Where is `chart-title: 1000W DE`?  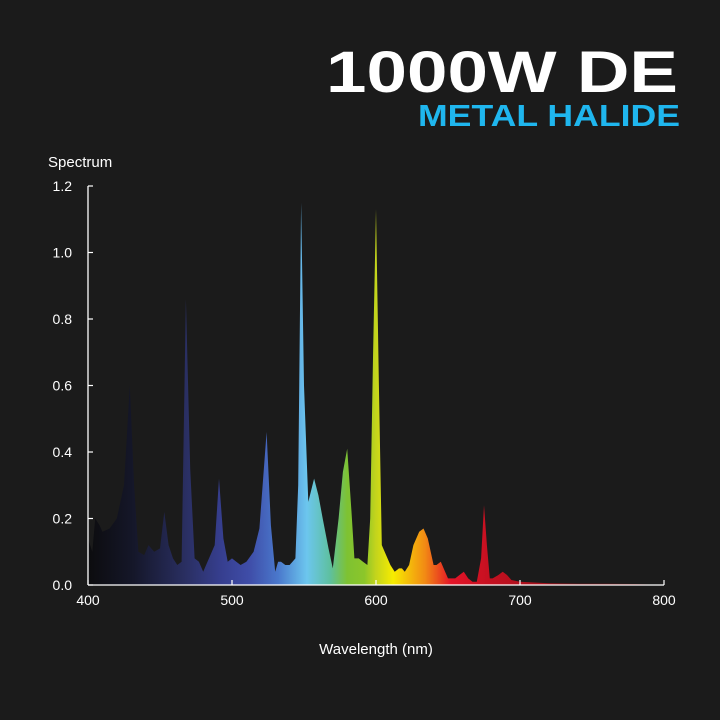 chart-title: 1000W DE is located at coordinates (502, 72).